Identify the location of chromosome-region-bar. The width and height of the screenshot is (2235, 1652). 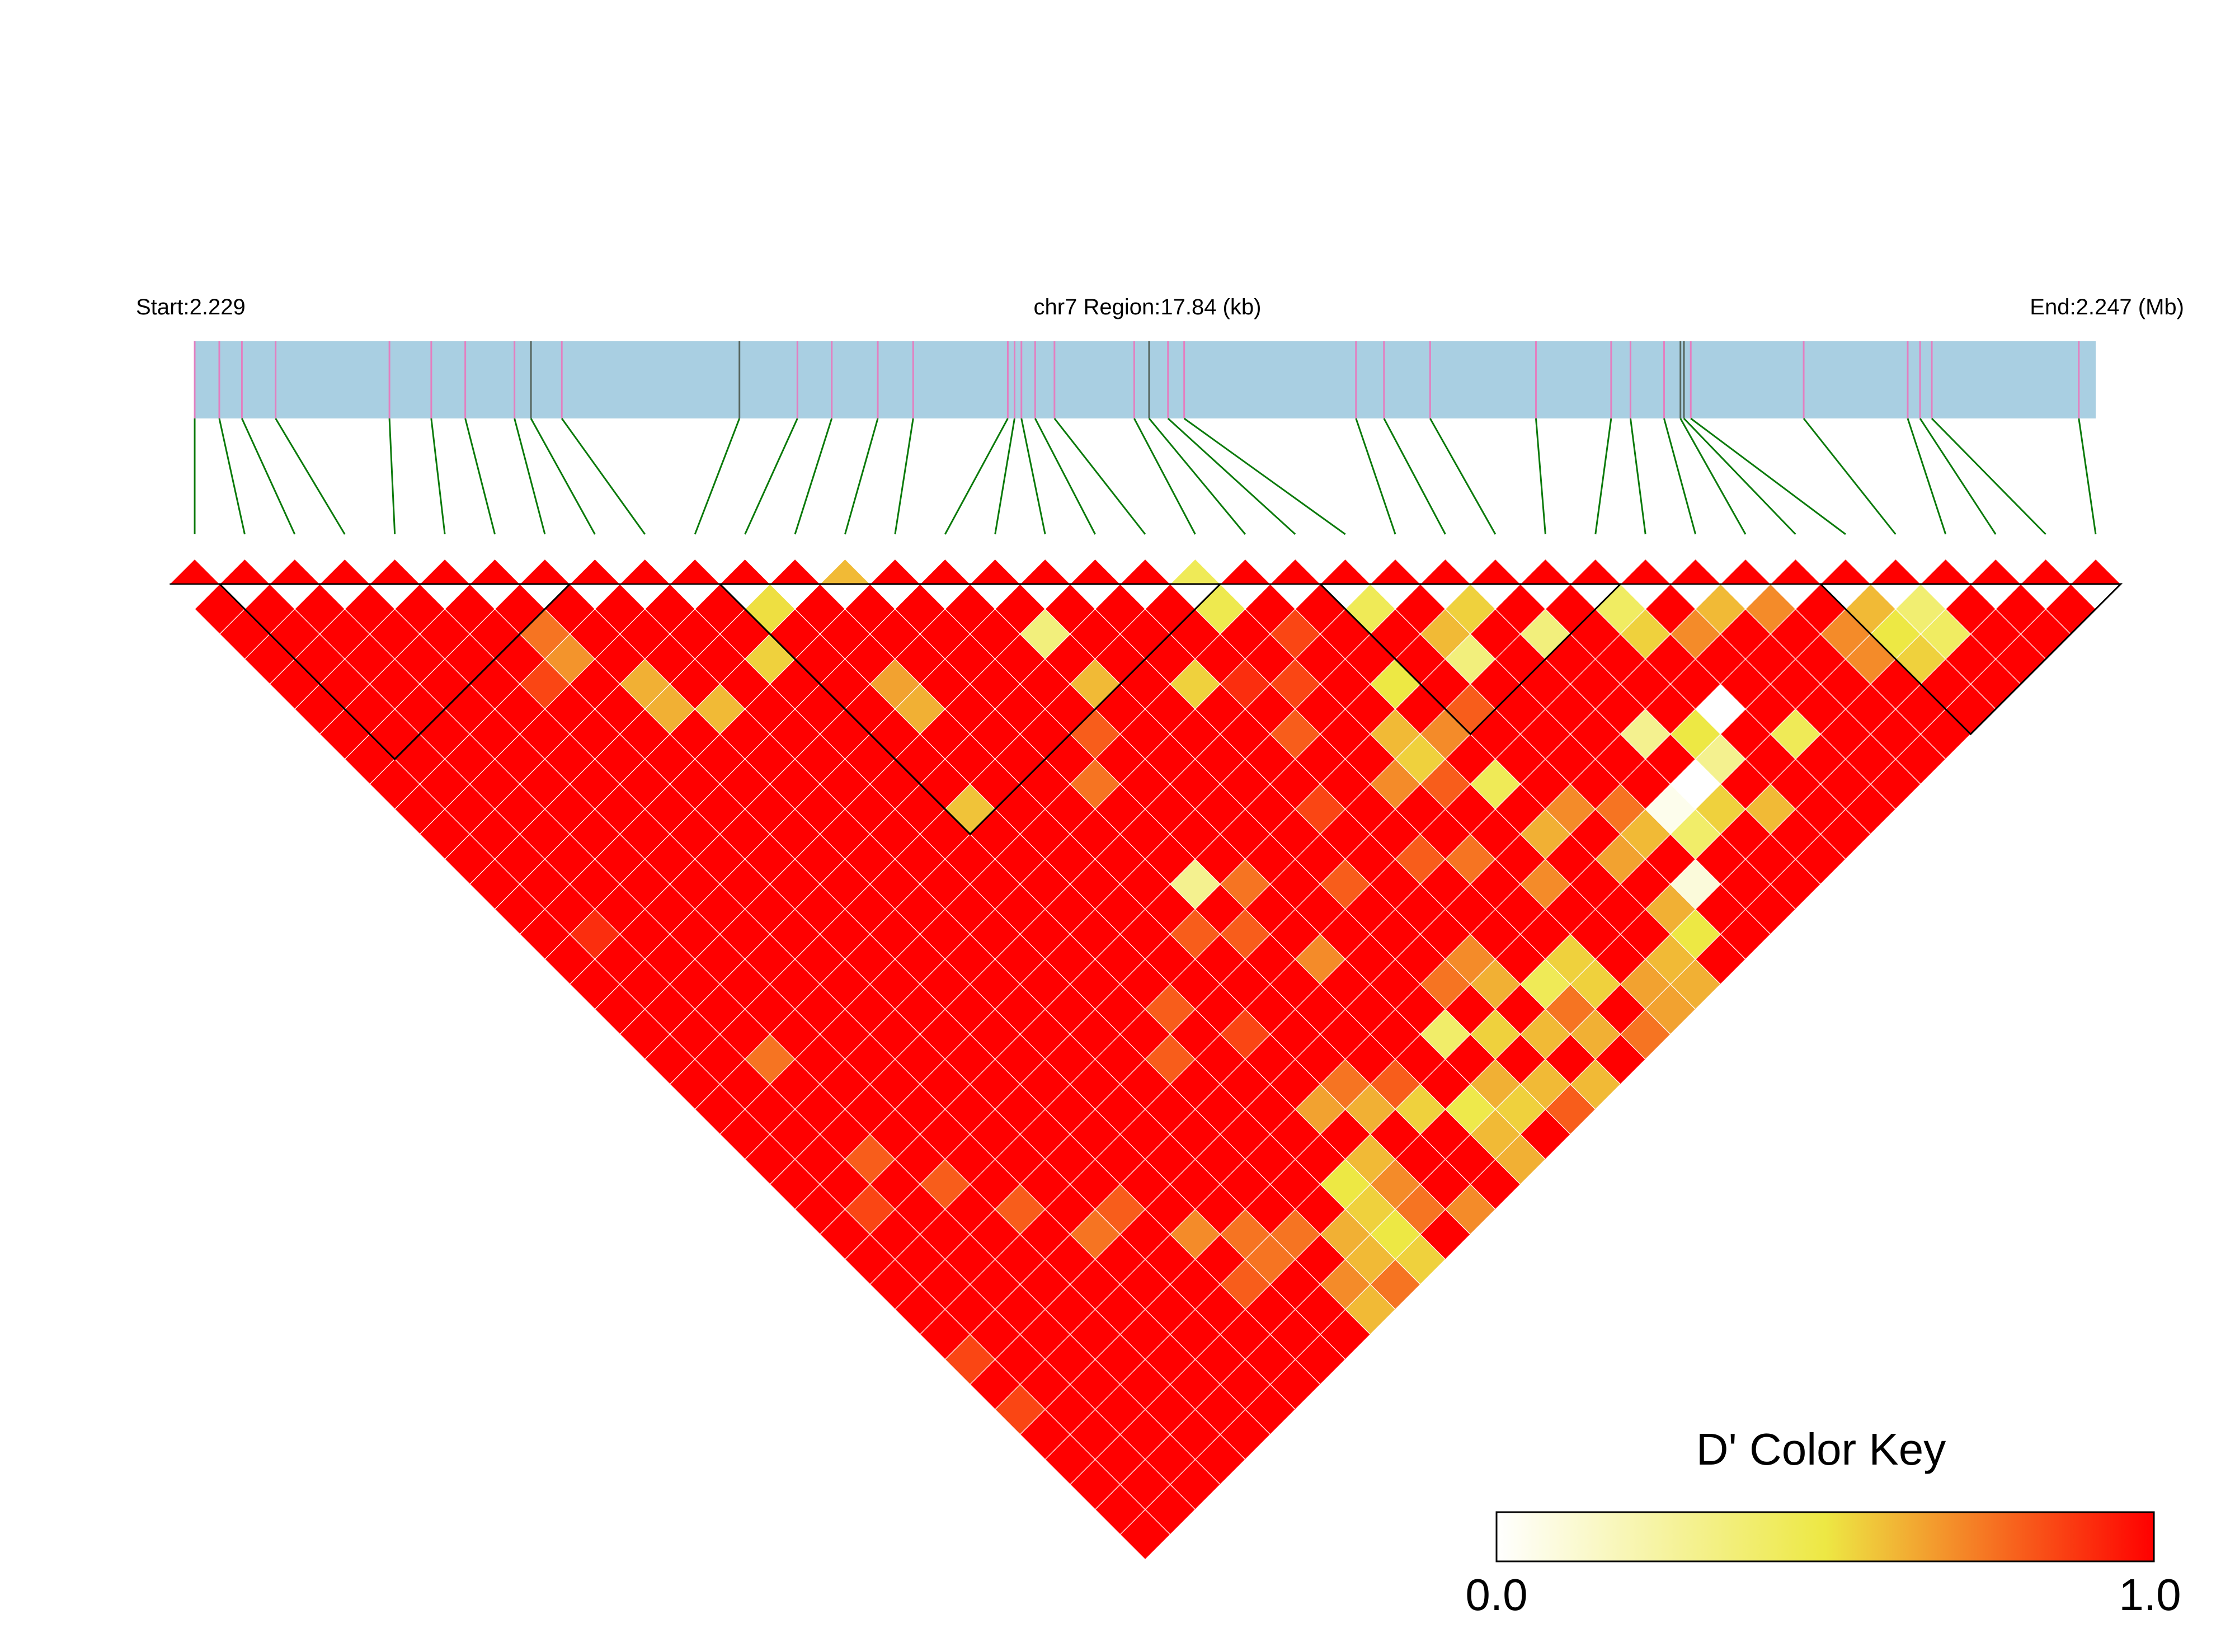
(1145, 379).